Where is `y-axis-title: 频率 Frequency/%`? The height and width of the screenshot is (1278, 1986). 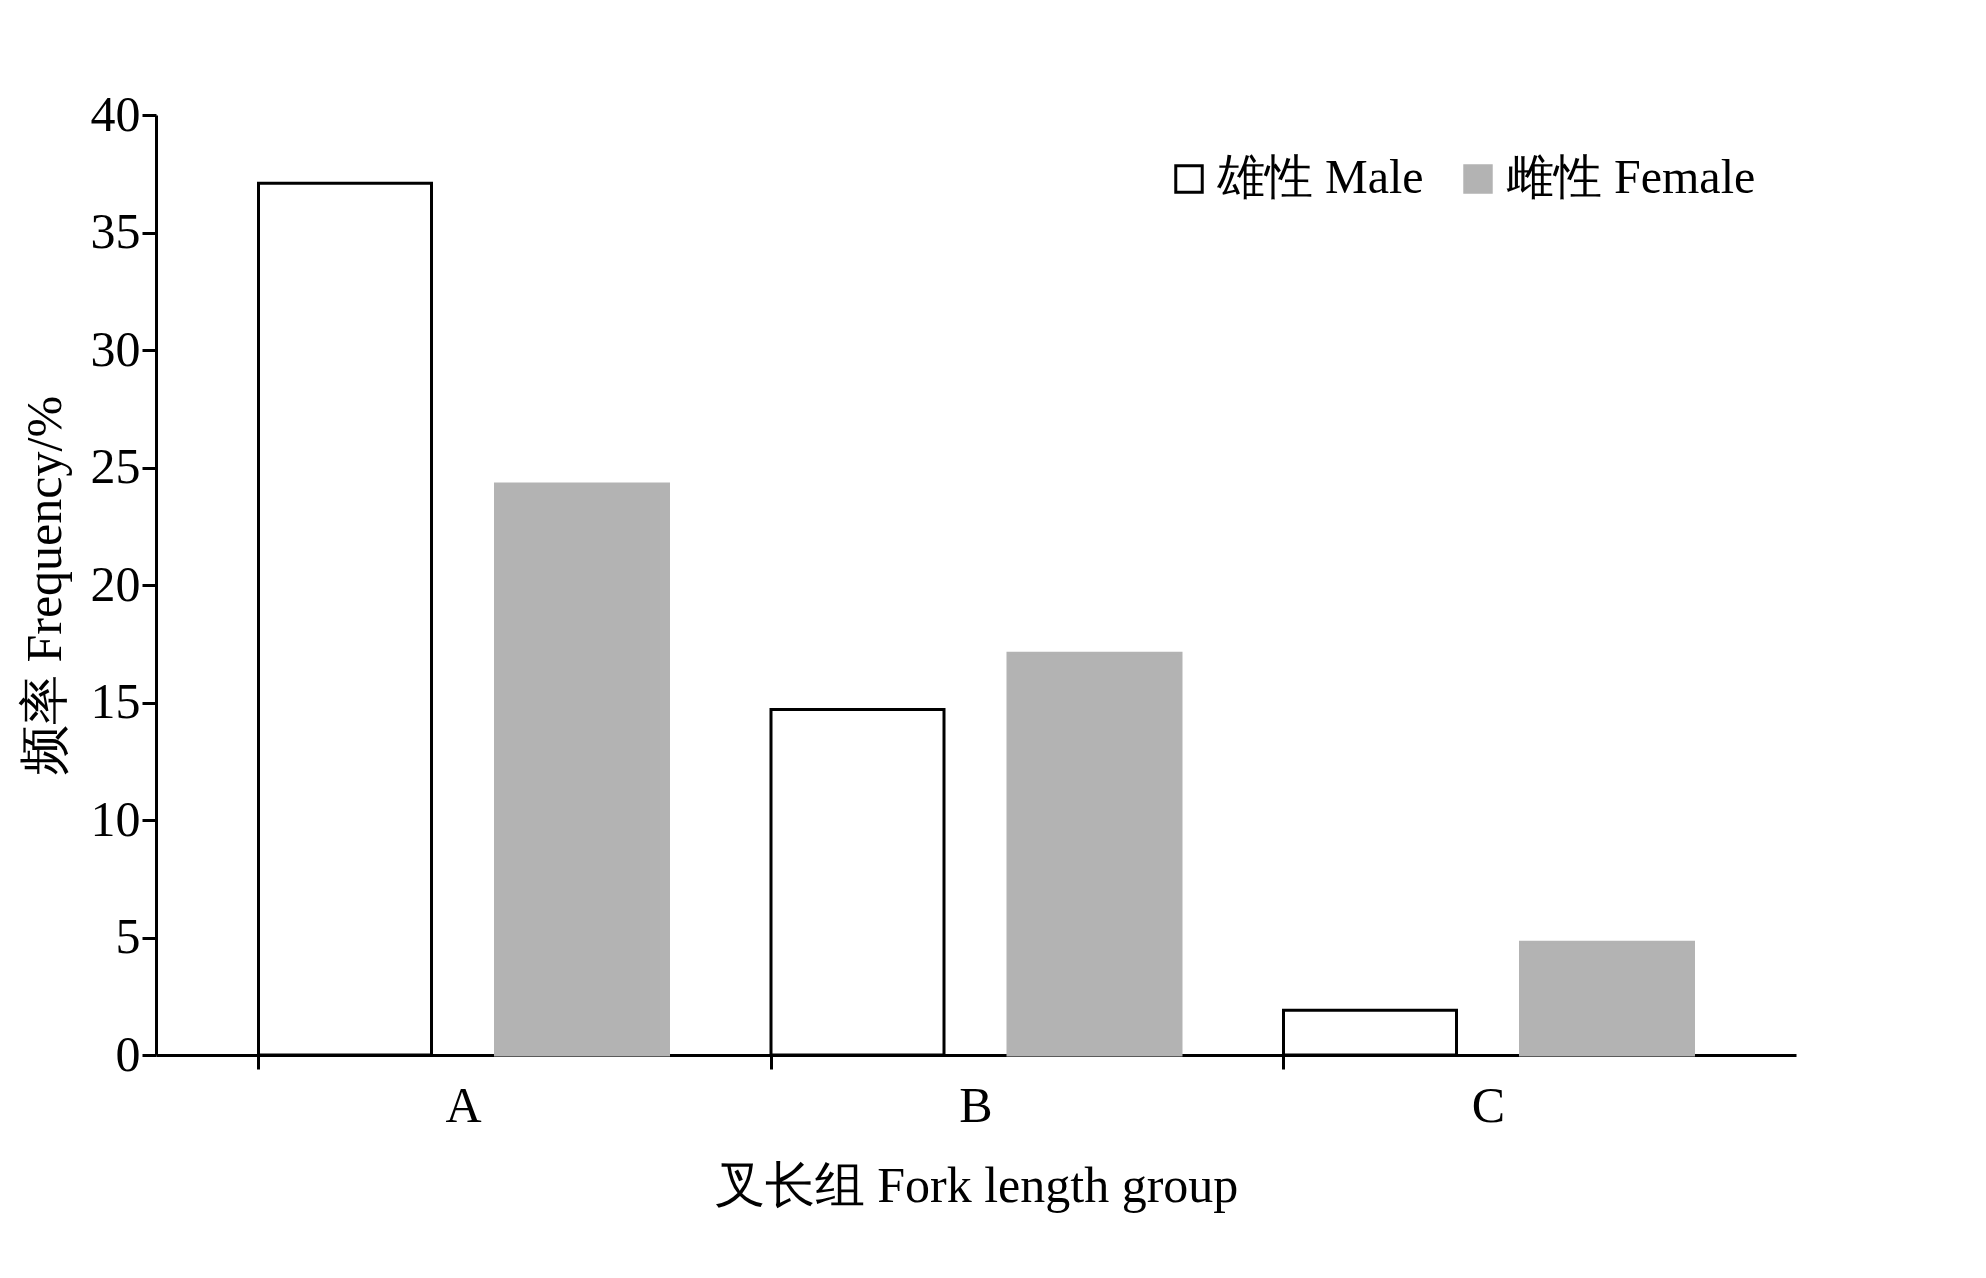
y-axis-title: 频率 Frequency/% is located at coordinates (43, 585).